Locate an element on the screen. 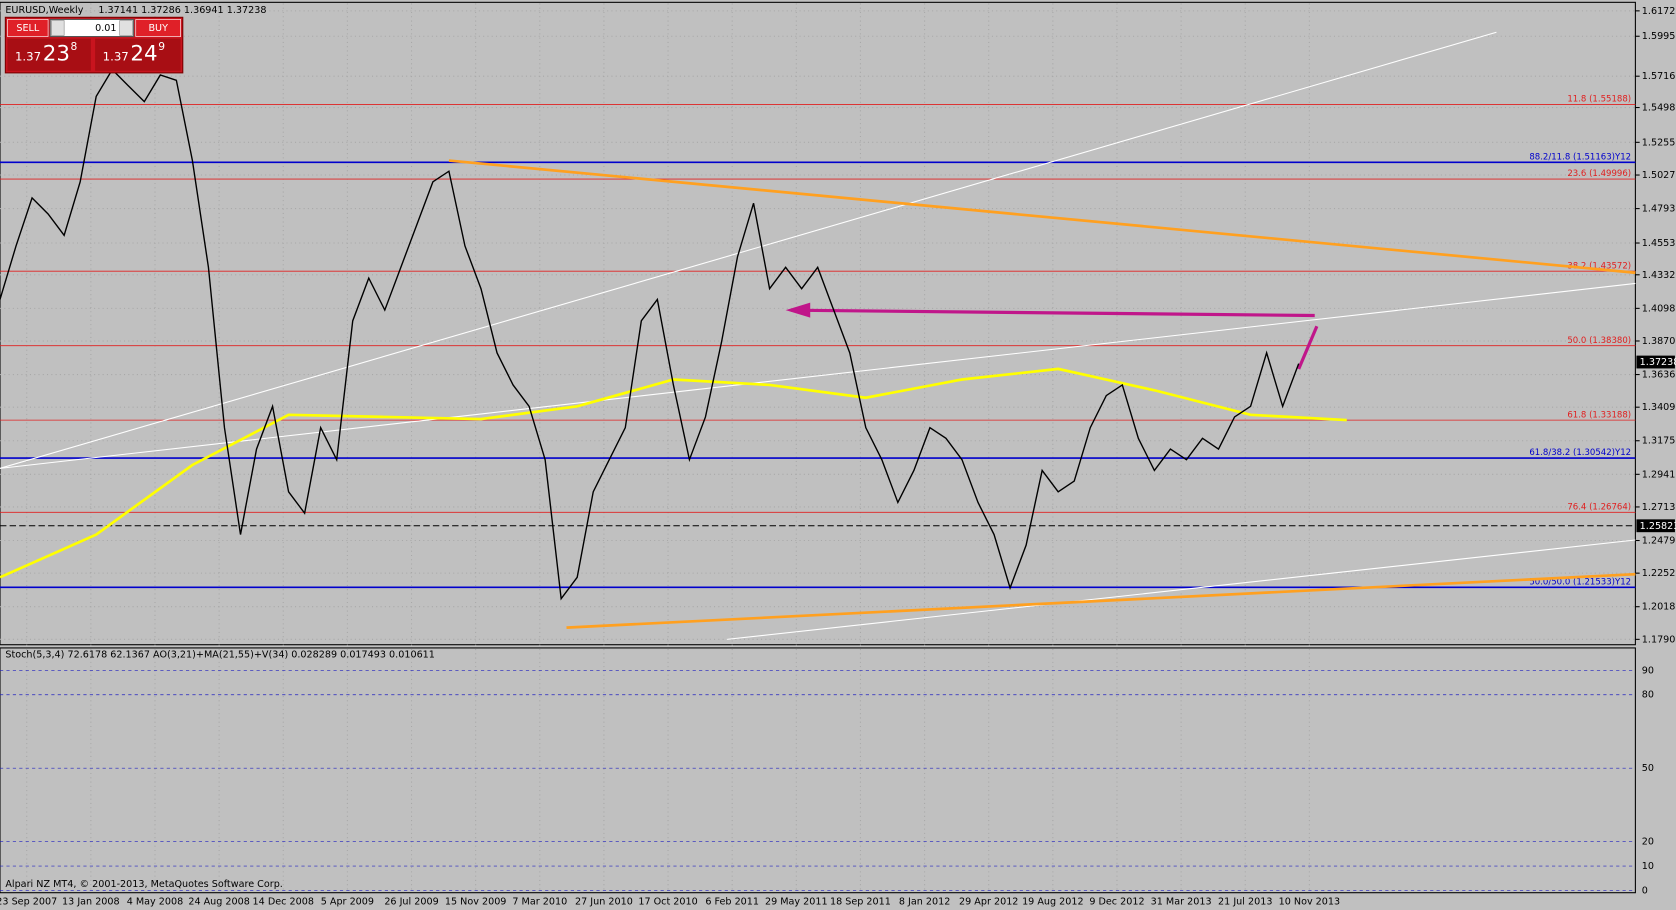 The height and width of the screenshot is (910, 1676). y-tick-label: 1.43320 is located at coordinates (1659, 275).